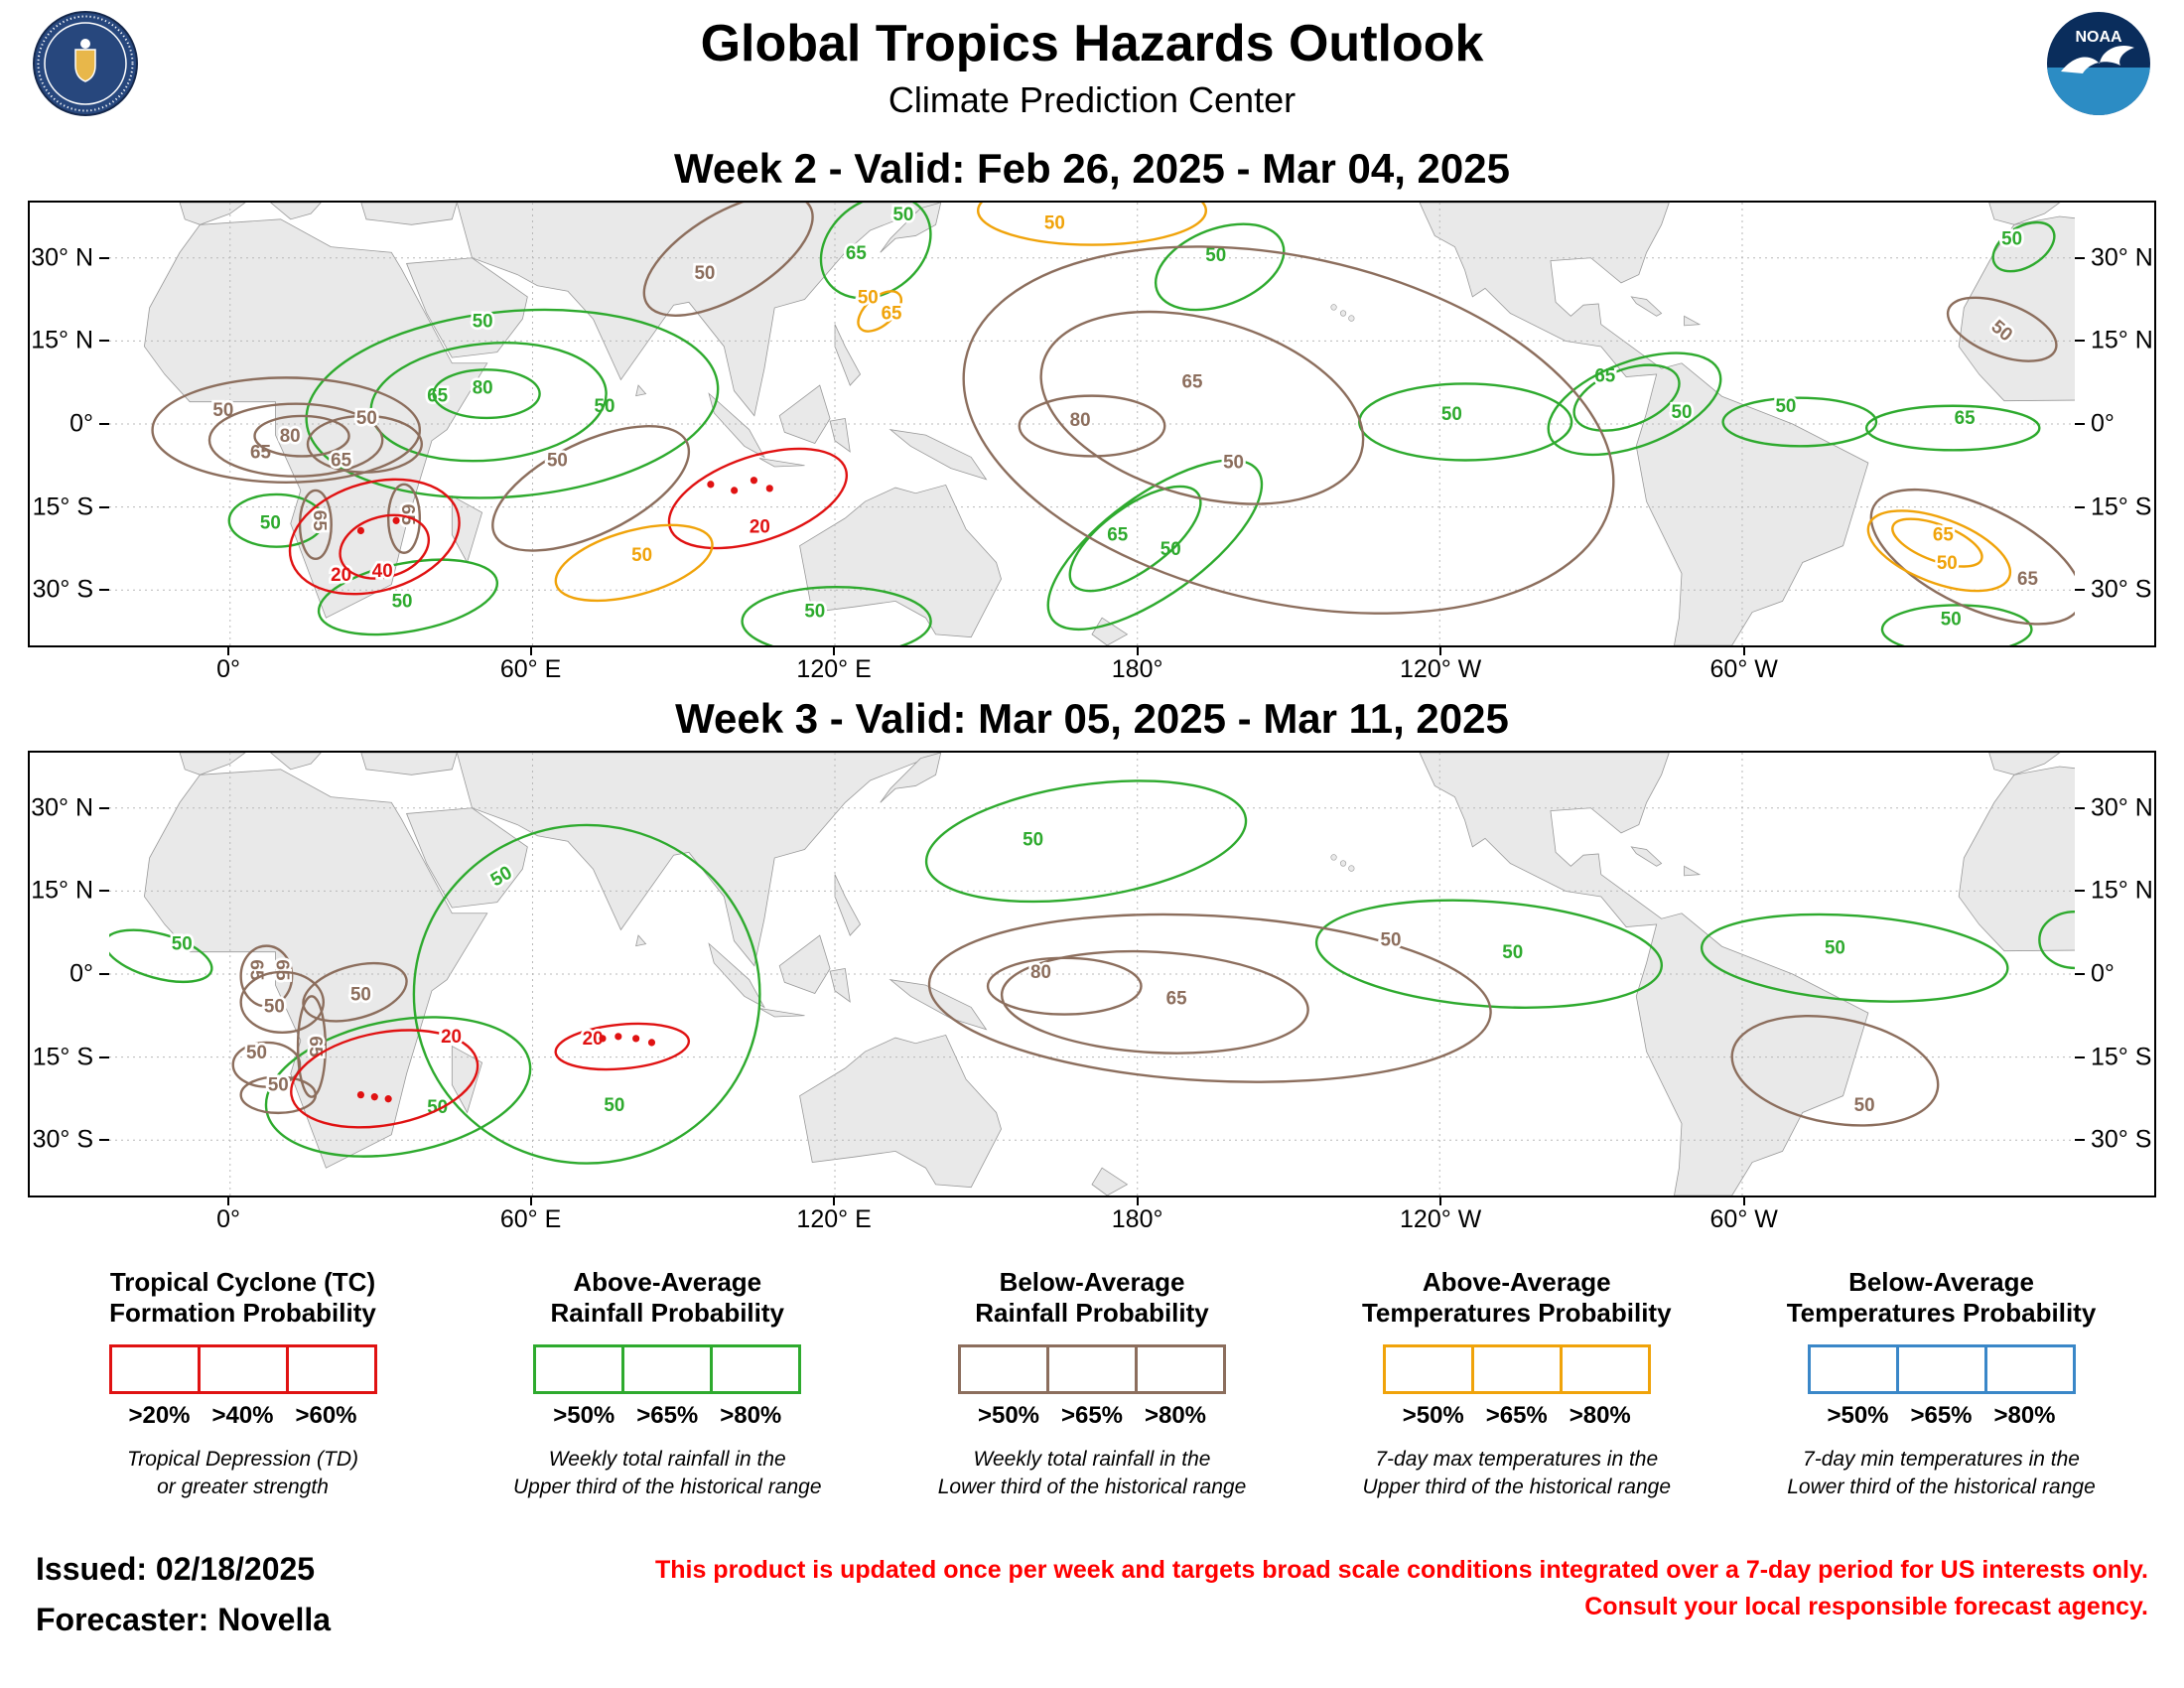 Image resolution: width=2184 pixels, height=1688 pixels. Describe the element at coordinates (1516, 1313) in the screenshot. I see `legend-title-line: Temperatures Probability` at that location.